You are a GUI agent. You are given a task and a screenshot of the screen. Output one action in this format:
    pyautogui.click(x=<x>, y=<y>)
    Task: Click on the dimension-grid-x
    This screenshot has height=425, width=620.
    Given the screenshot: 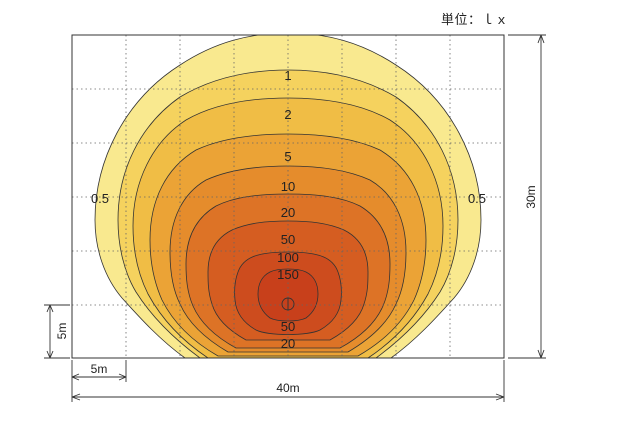 What is the action you would take?
    pyautogui.click(x=99, y=371)
    